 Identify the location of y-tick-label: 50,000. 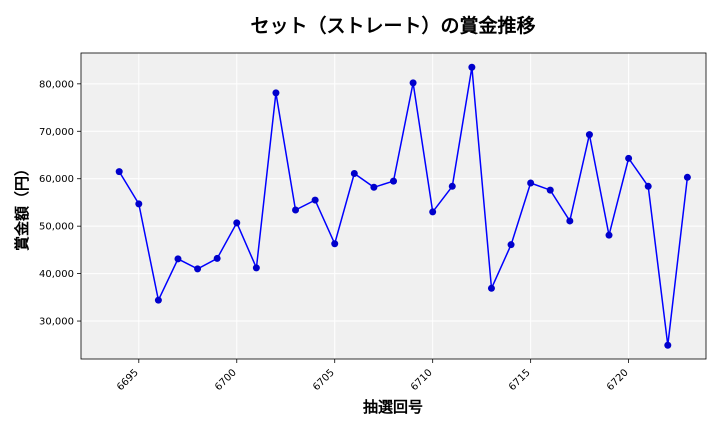
(56, 227).